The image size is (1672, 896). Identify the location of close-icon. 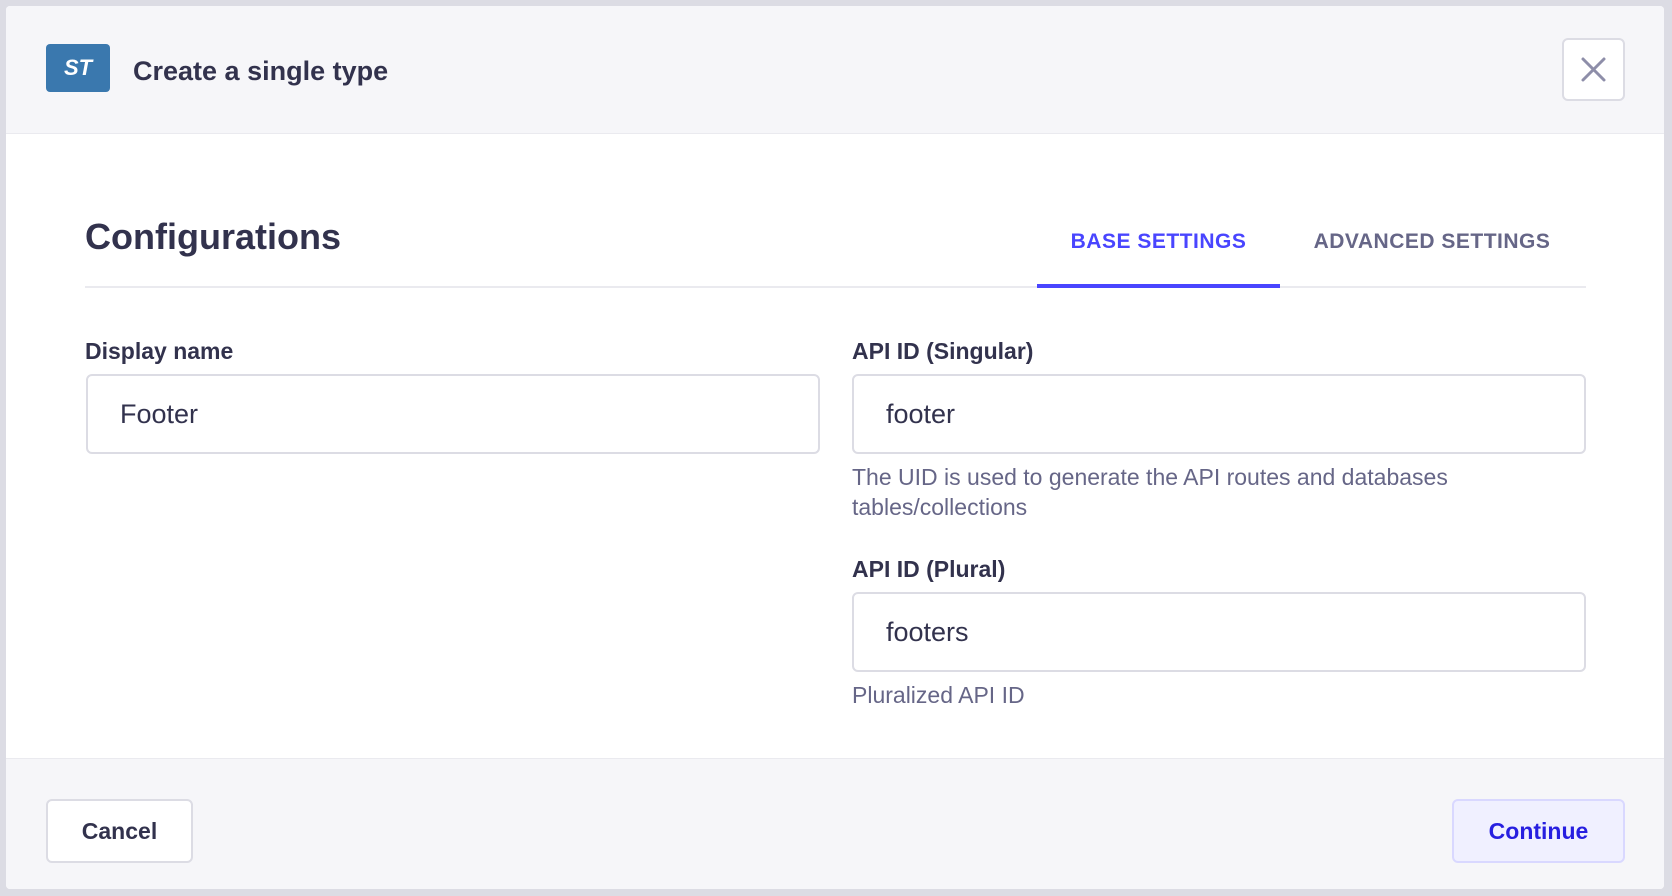
(1593, 69).